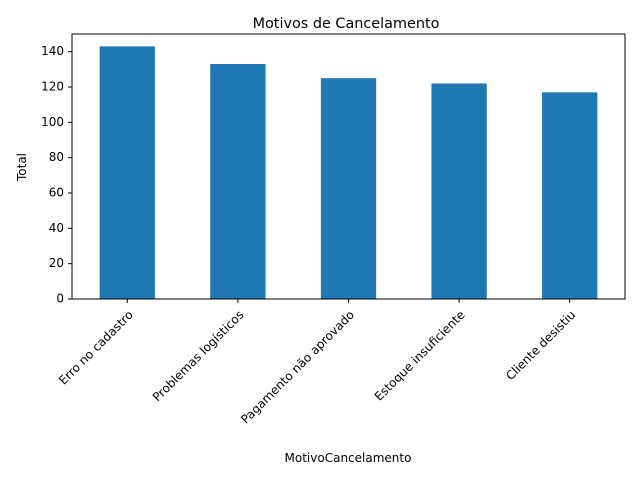 The width and height of the screenshot is (640, 484). What do you see at coordinates (348, 458) in the screenshot?
I see `x-axis-label: MotivoCancelamento` at bounding box center [348, 458].